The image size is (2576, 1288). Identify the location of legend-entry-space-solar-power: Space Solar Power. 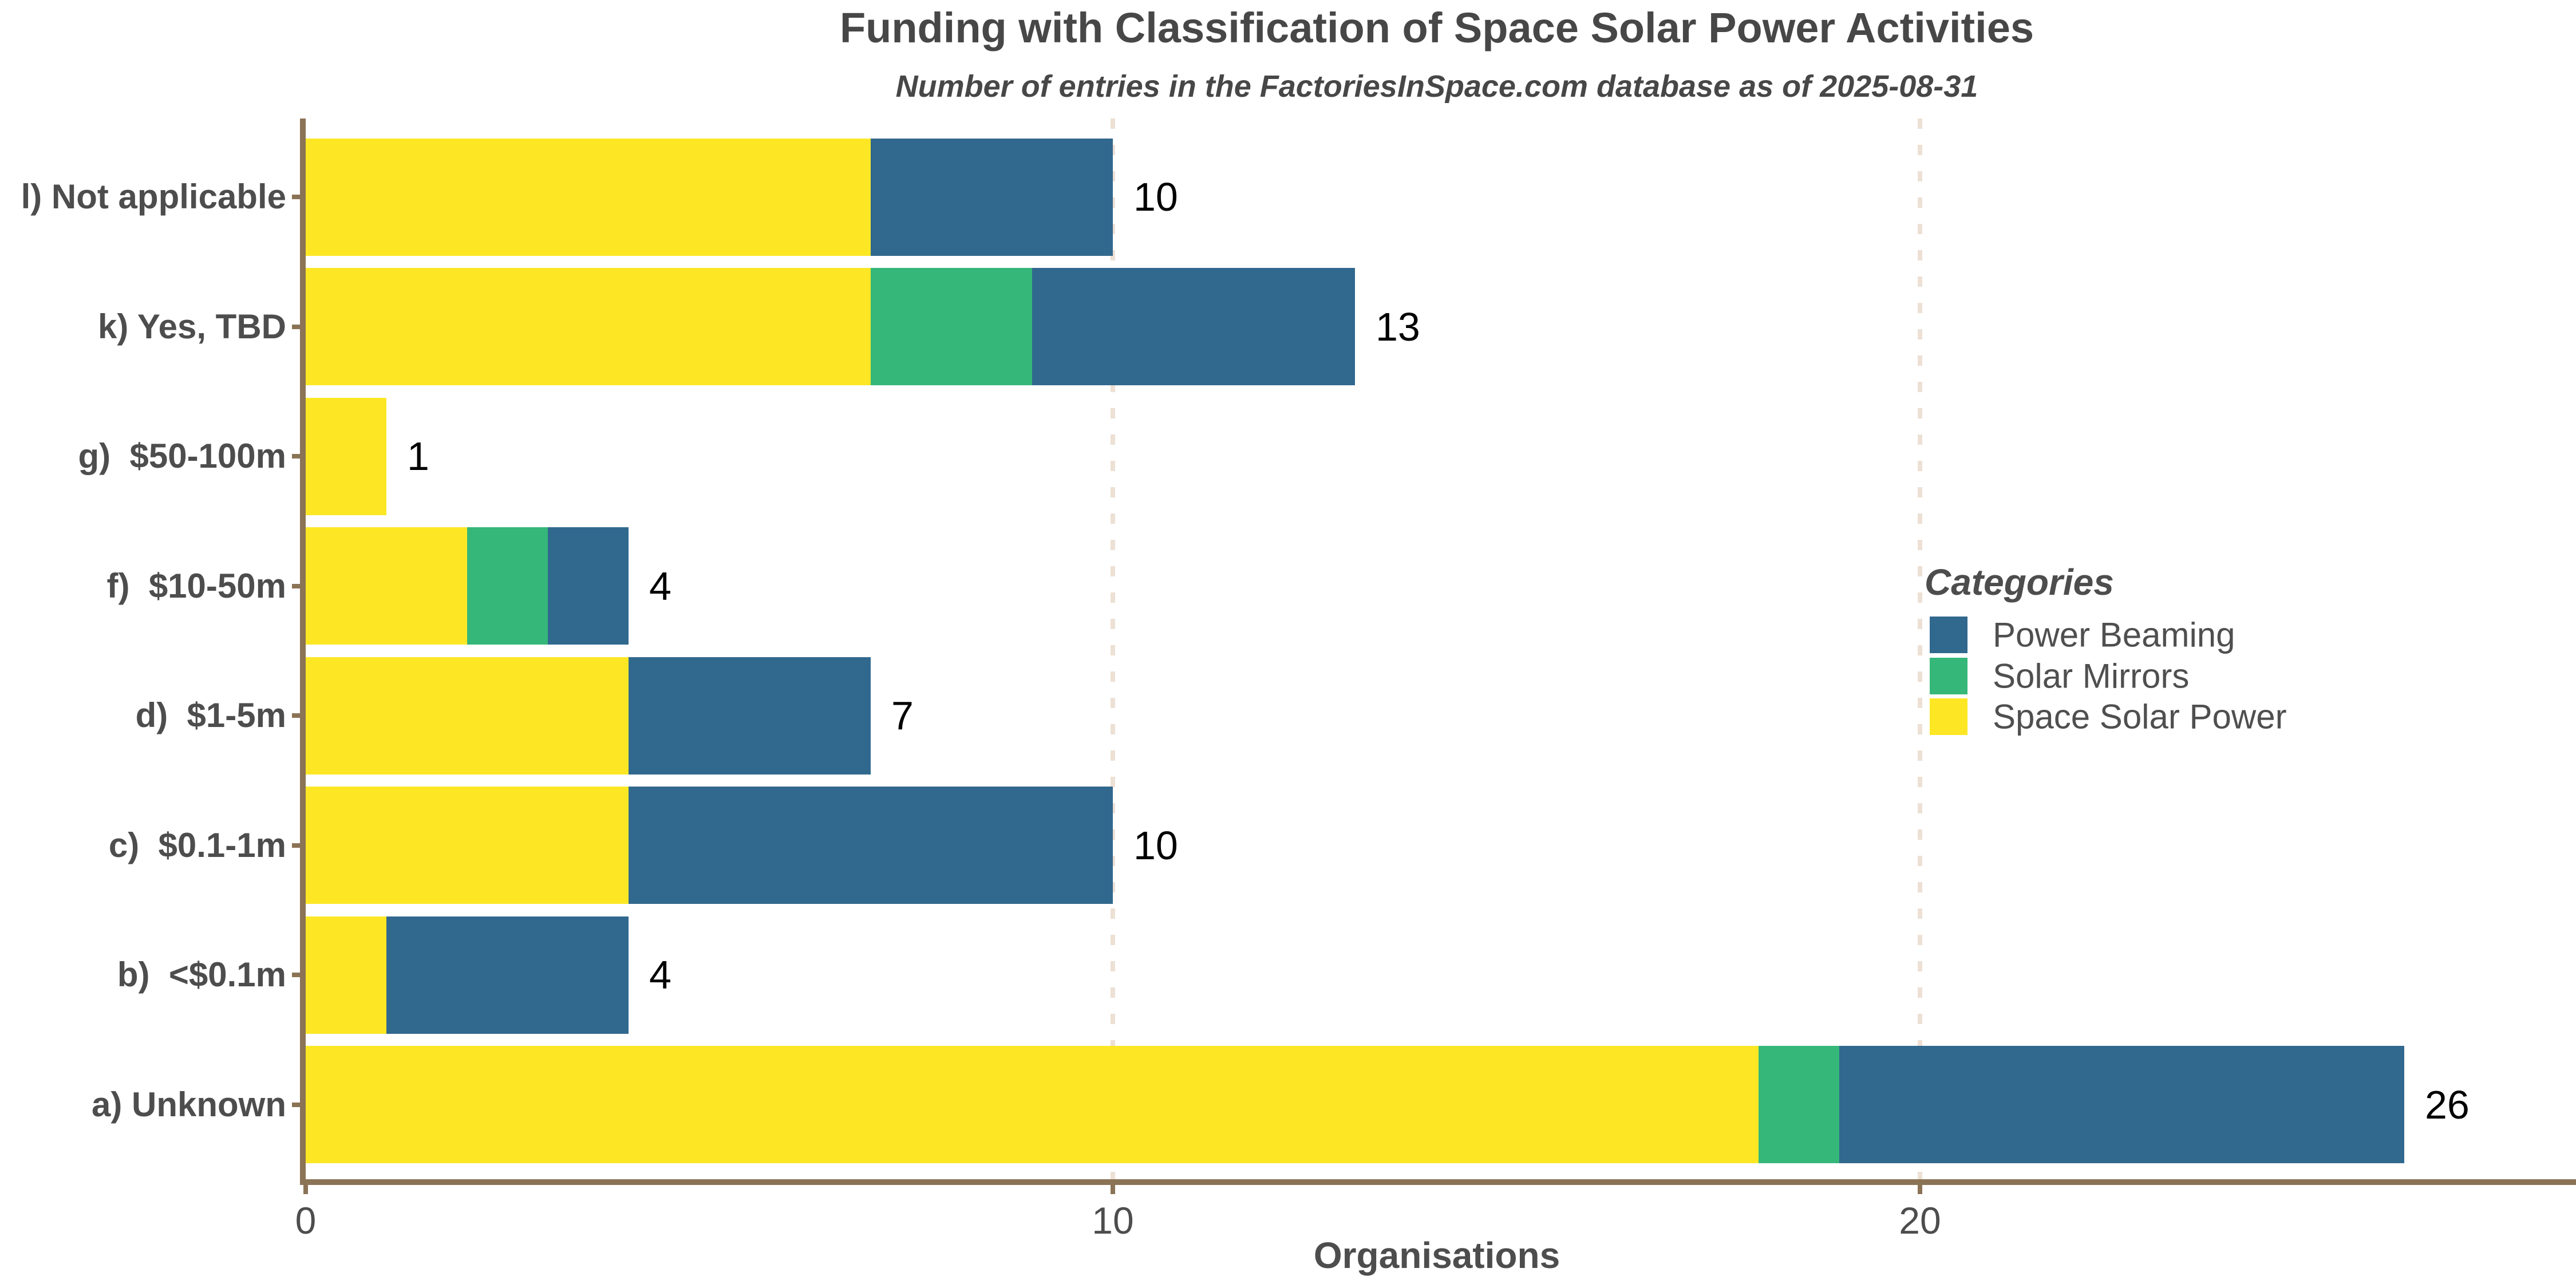
(2130, 716).